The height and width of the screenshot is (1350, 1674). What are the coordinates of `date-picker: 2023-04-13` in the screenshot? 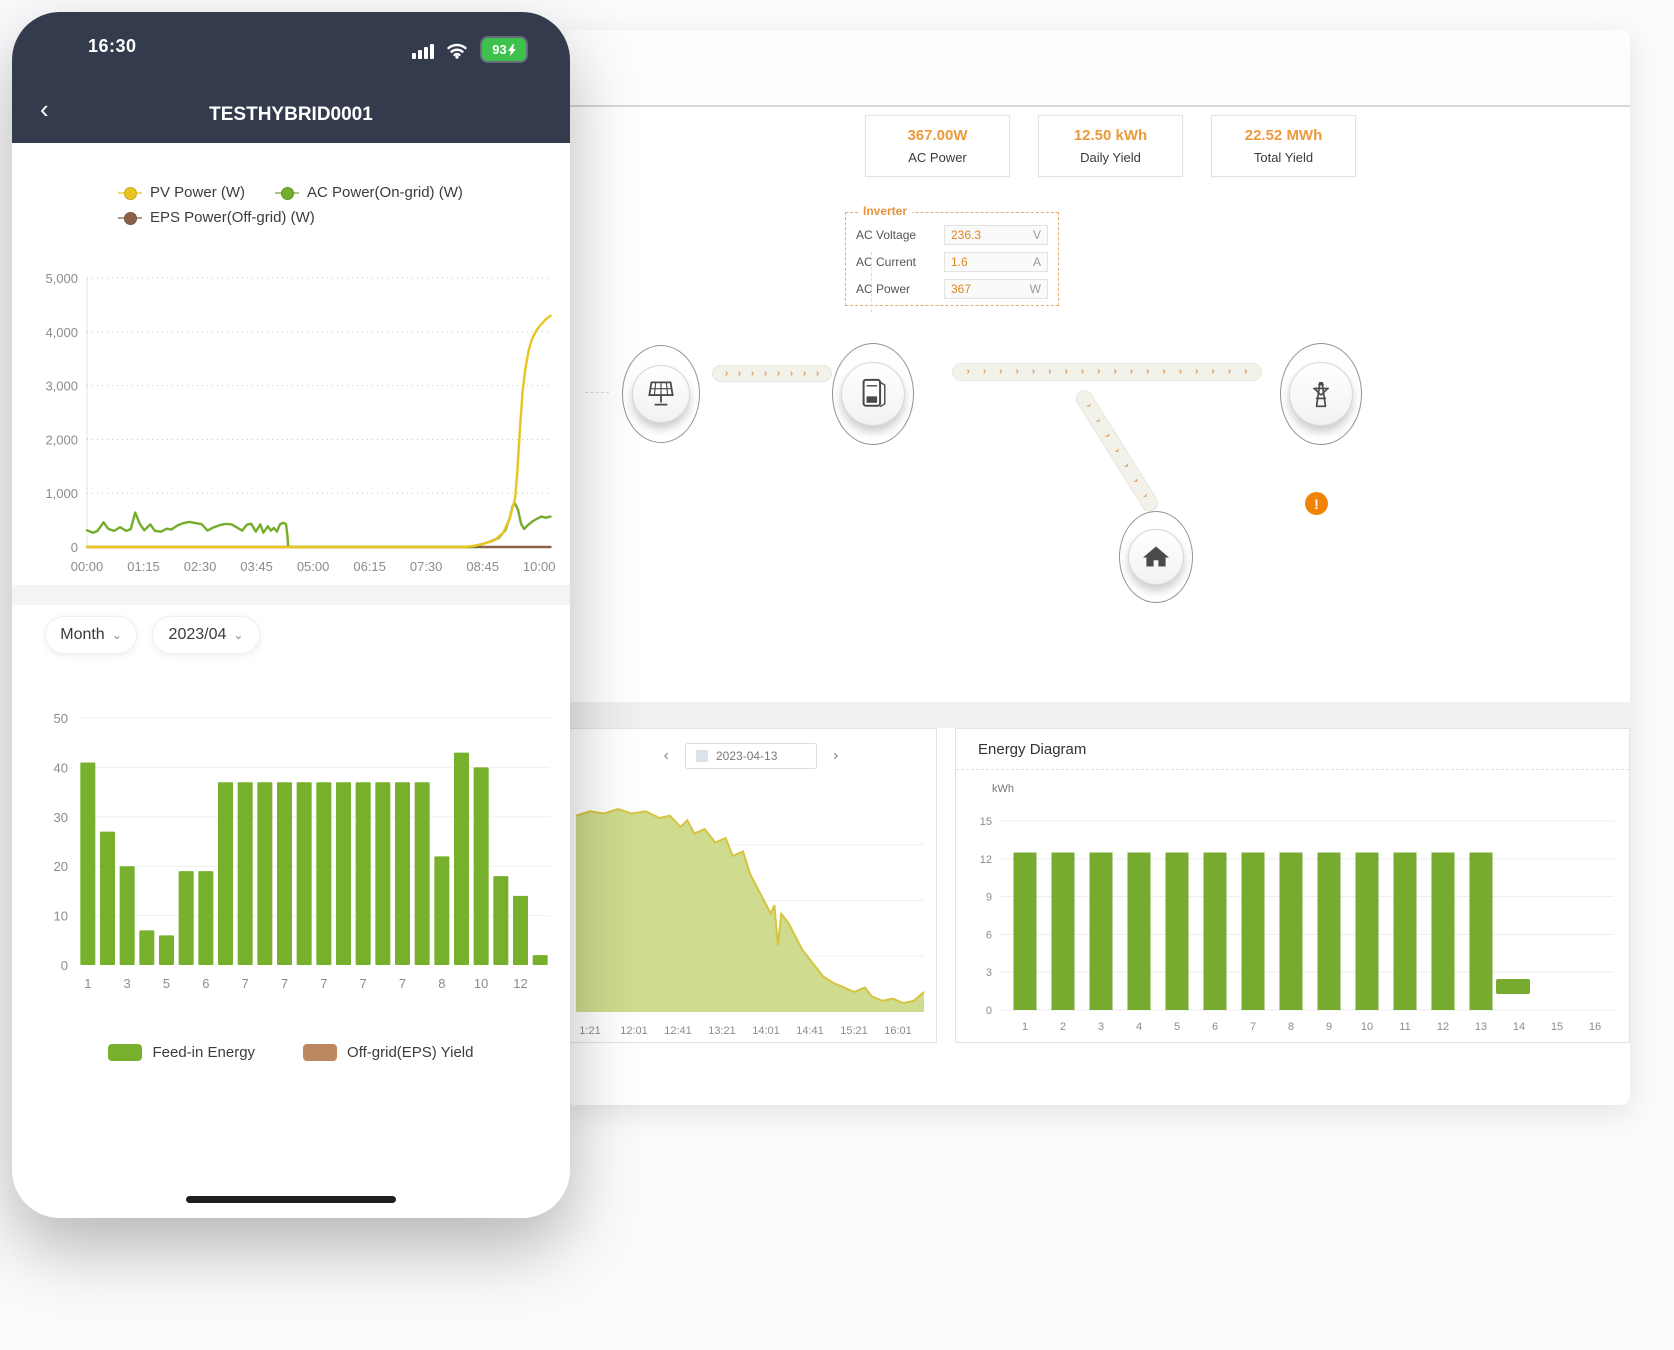 It's located at (751, 756).